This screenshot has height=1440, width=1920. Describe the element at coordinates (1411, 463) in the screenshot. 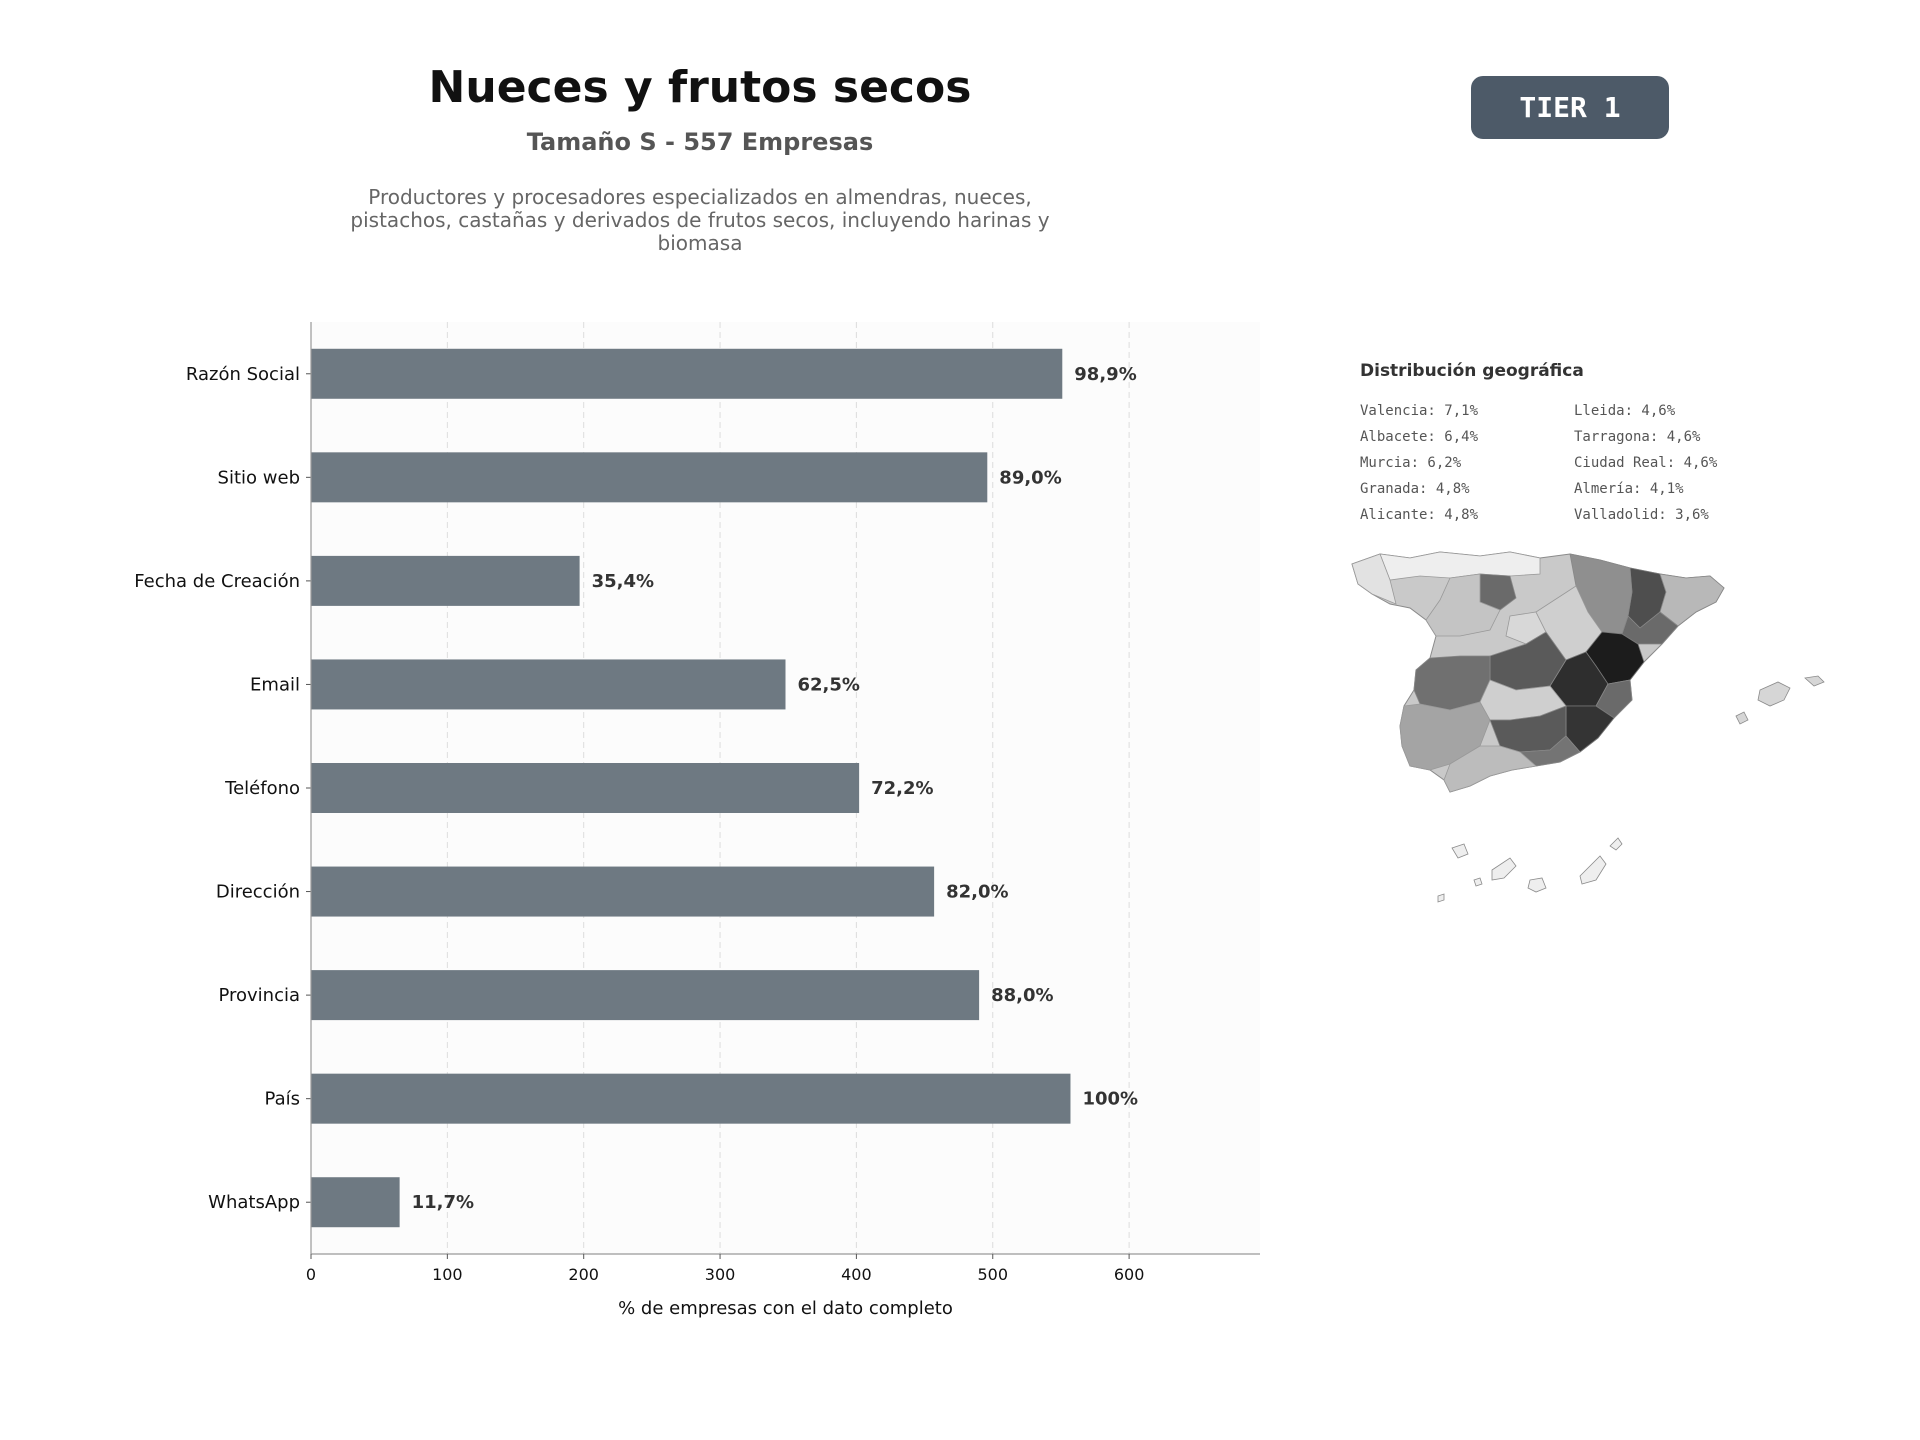

I see `geo-item: Murcia: 6,2%` at that location.